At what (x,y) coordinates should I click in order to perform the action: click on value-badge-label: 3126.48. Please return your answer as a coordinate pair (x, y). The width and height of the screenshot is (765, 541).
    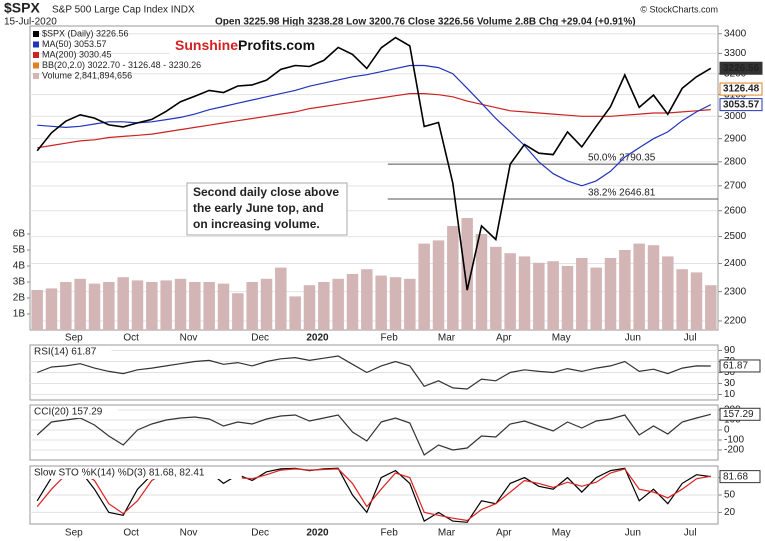
    Looking at the image, I should click on (741, 89).